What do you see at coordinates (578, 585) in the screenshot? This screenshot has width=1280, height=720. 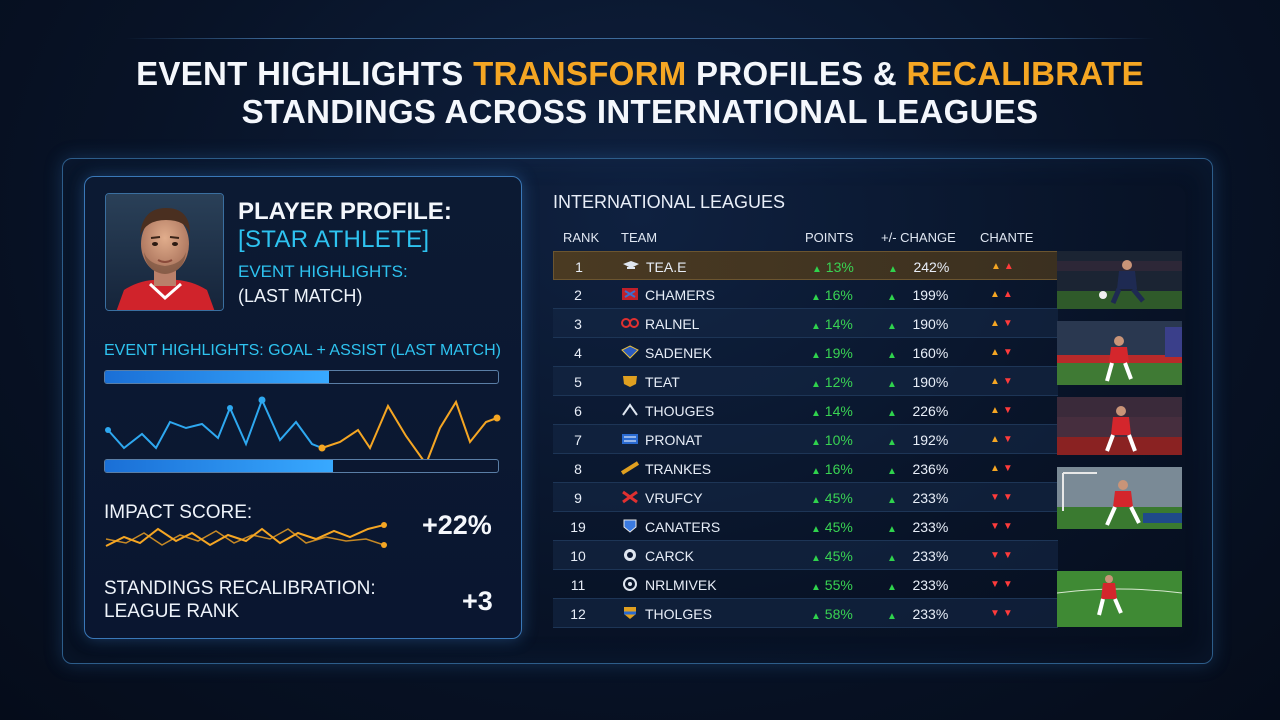 I see `rank-cell: 11` at bounding box center [578, 585].